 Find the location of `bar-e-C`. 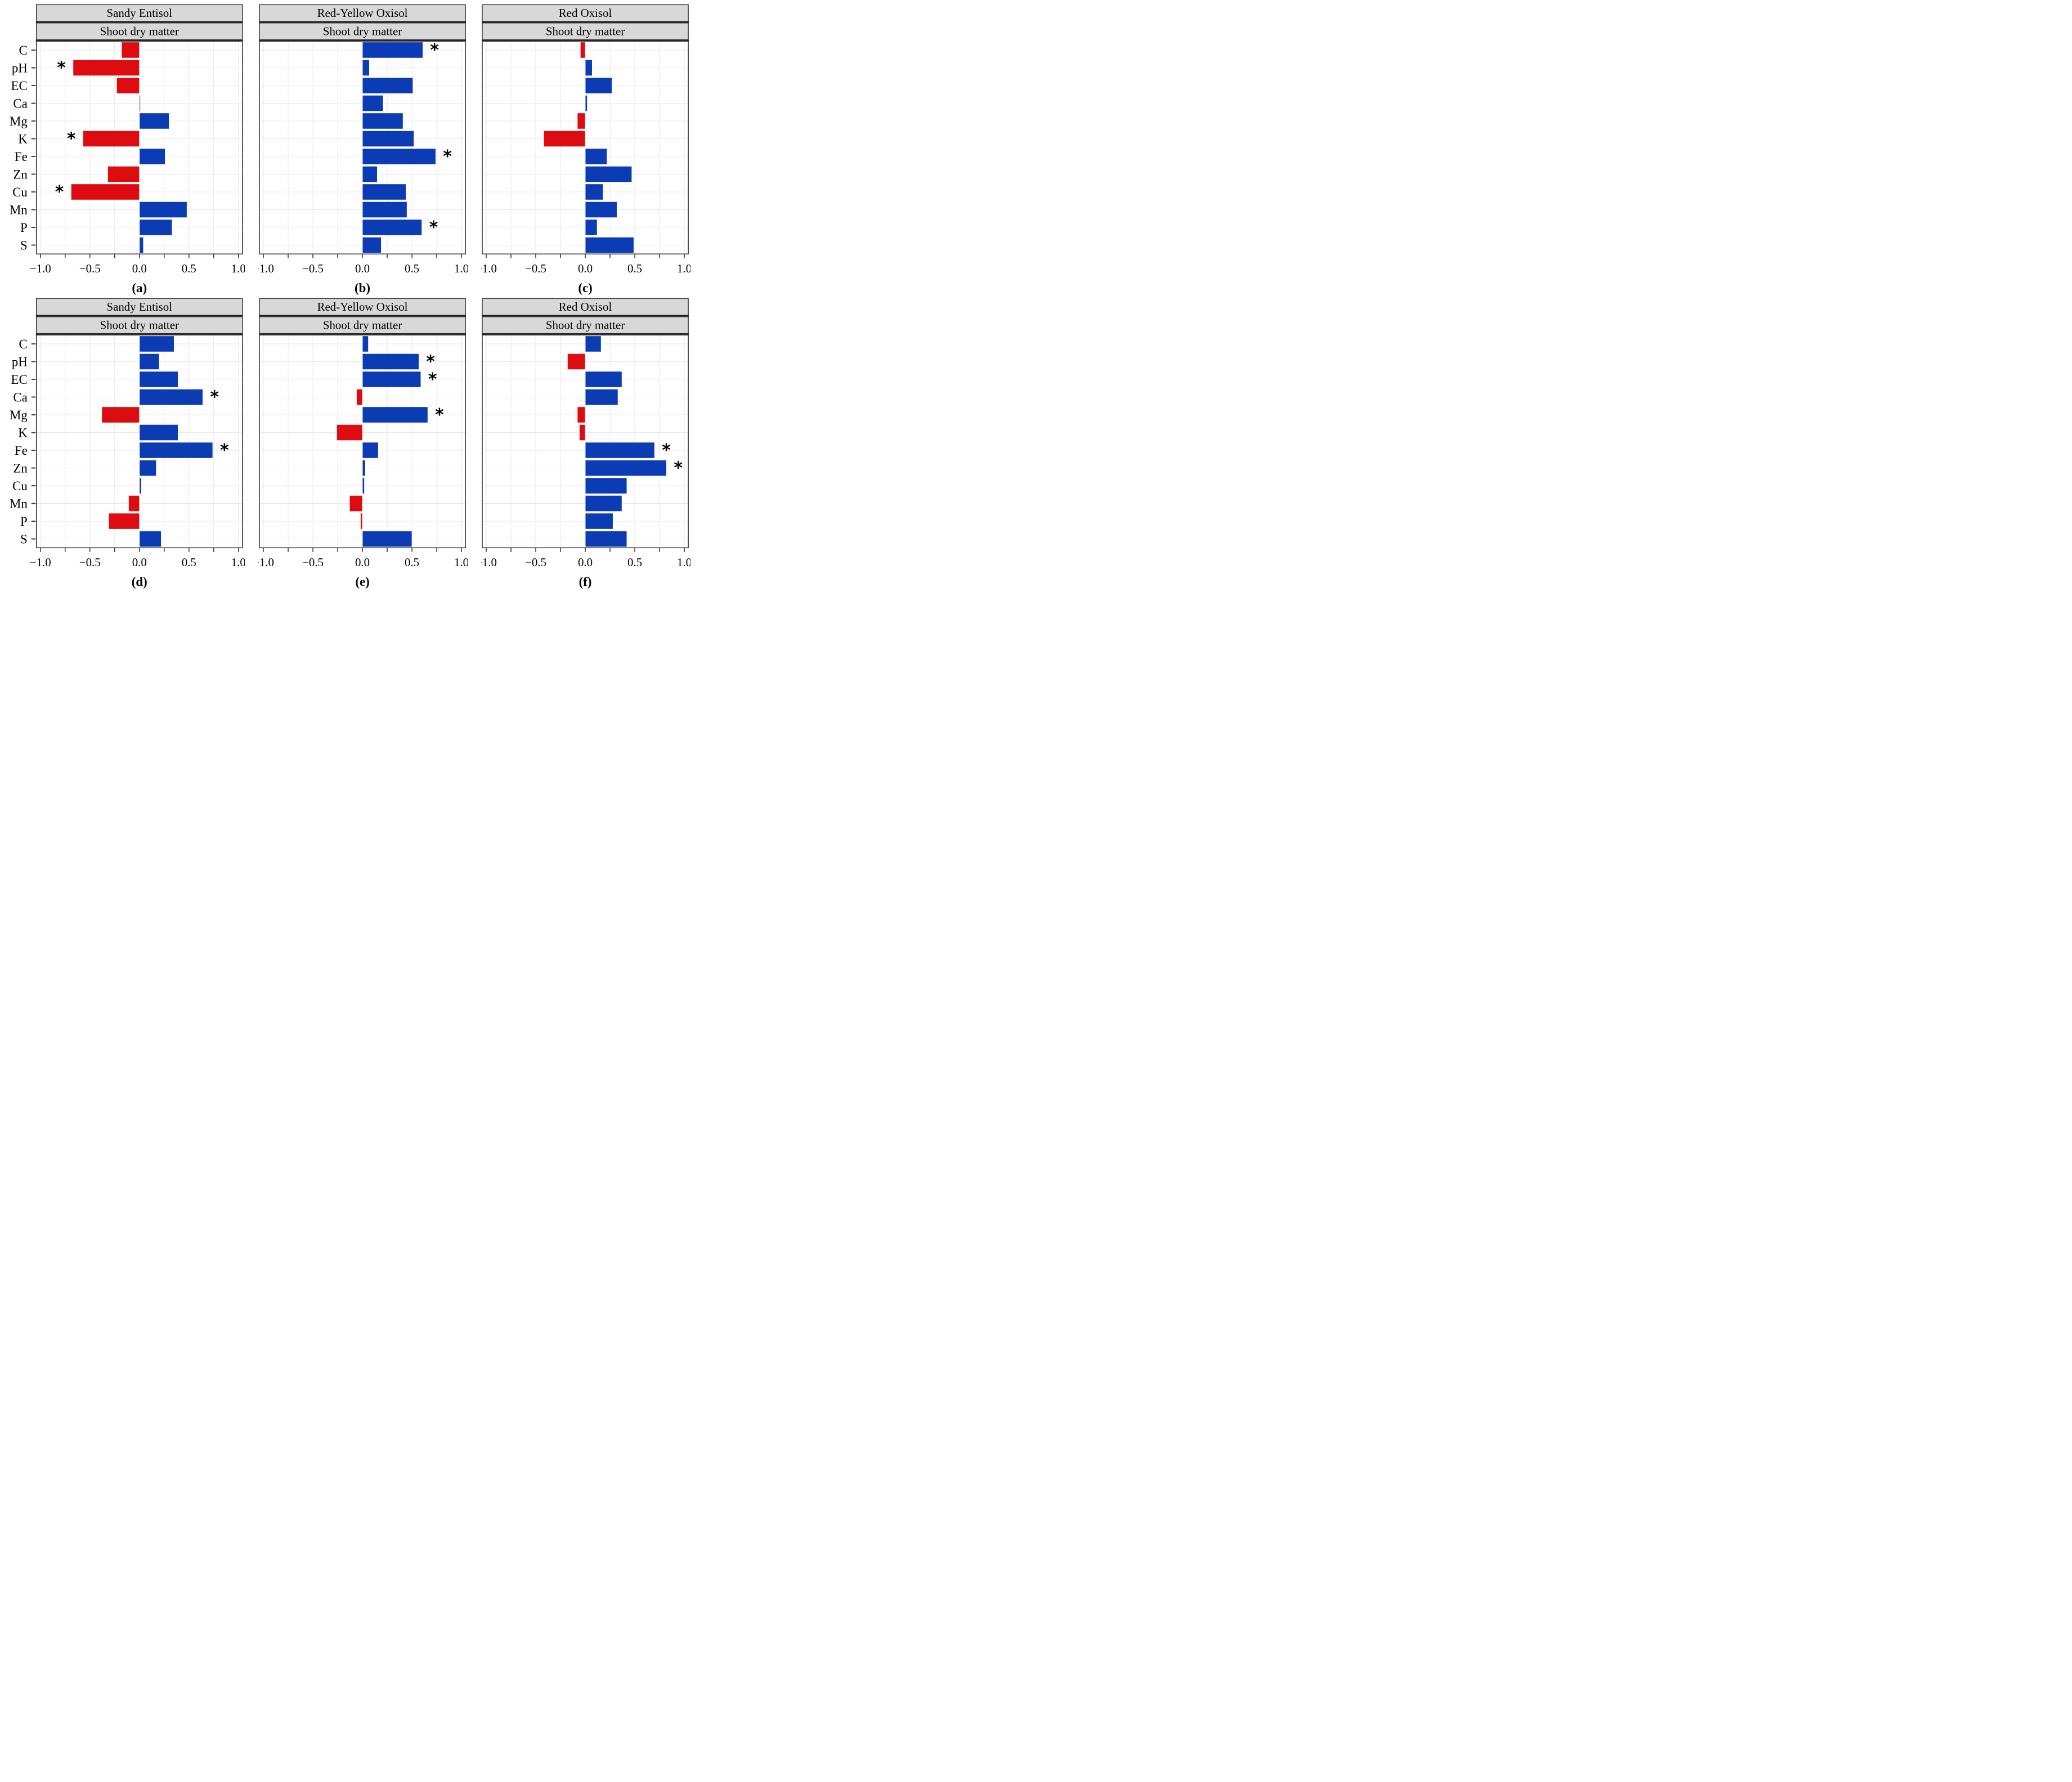

bar-e-C is located at coordinates (365, 344).